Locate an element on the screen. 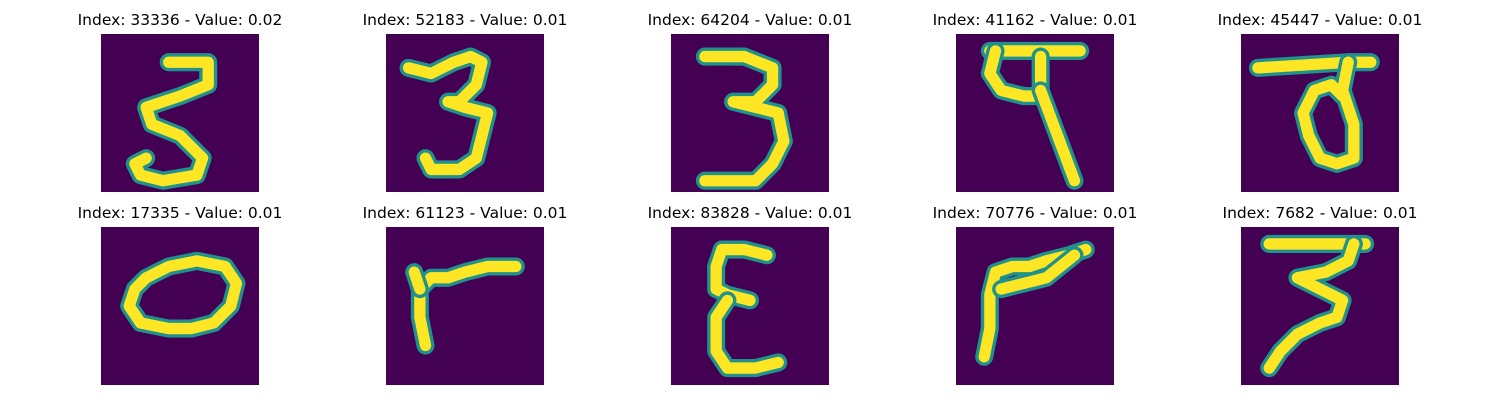  panel-title: Index: 17335 - Value: 0.01 is located at coordinates (180, 213).